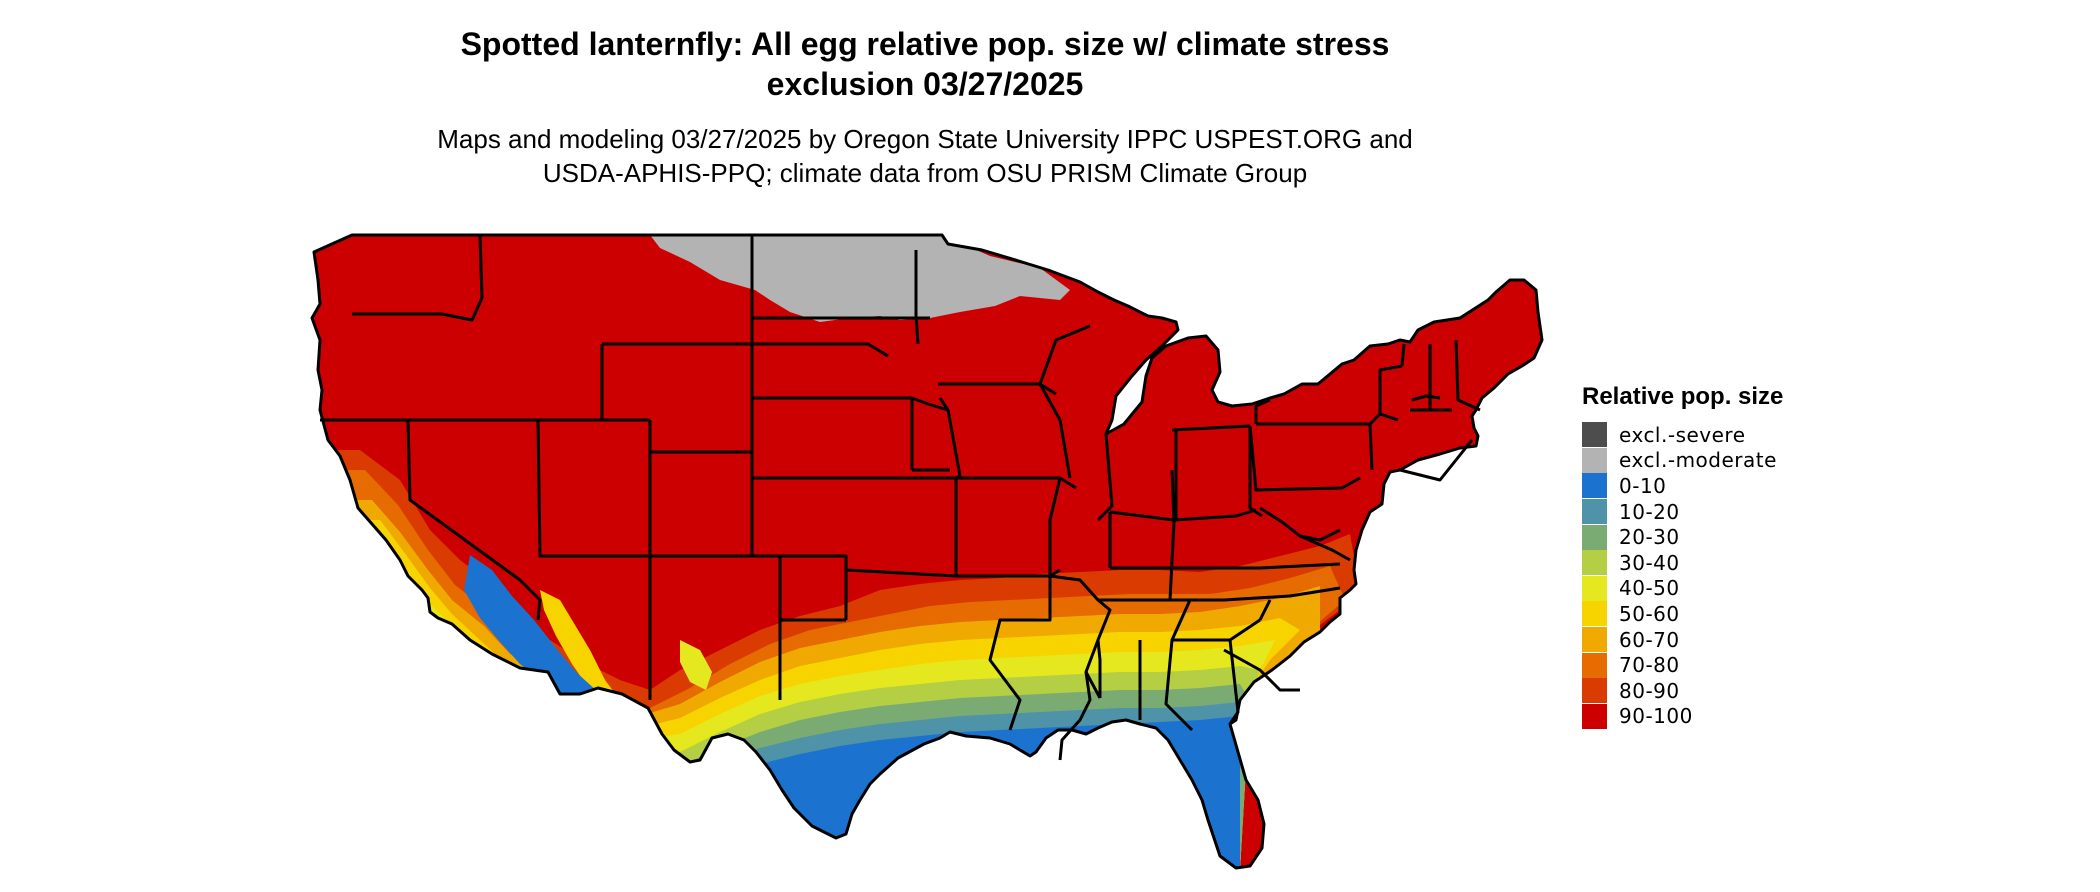 Image resolution: width=2100 pixels, height=892 pixels. What do you see at coordinates (1649, 665) in the screenshot?
I see `legend-label: 70-80` at bounding box center [1649, 665].